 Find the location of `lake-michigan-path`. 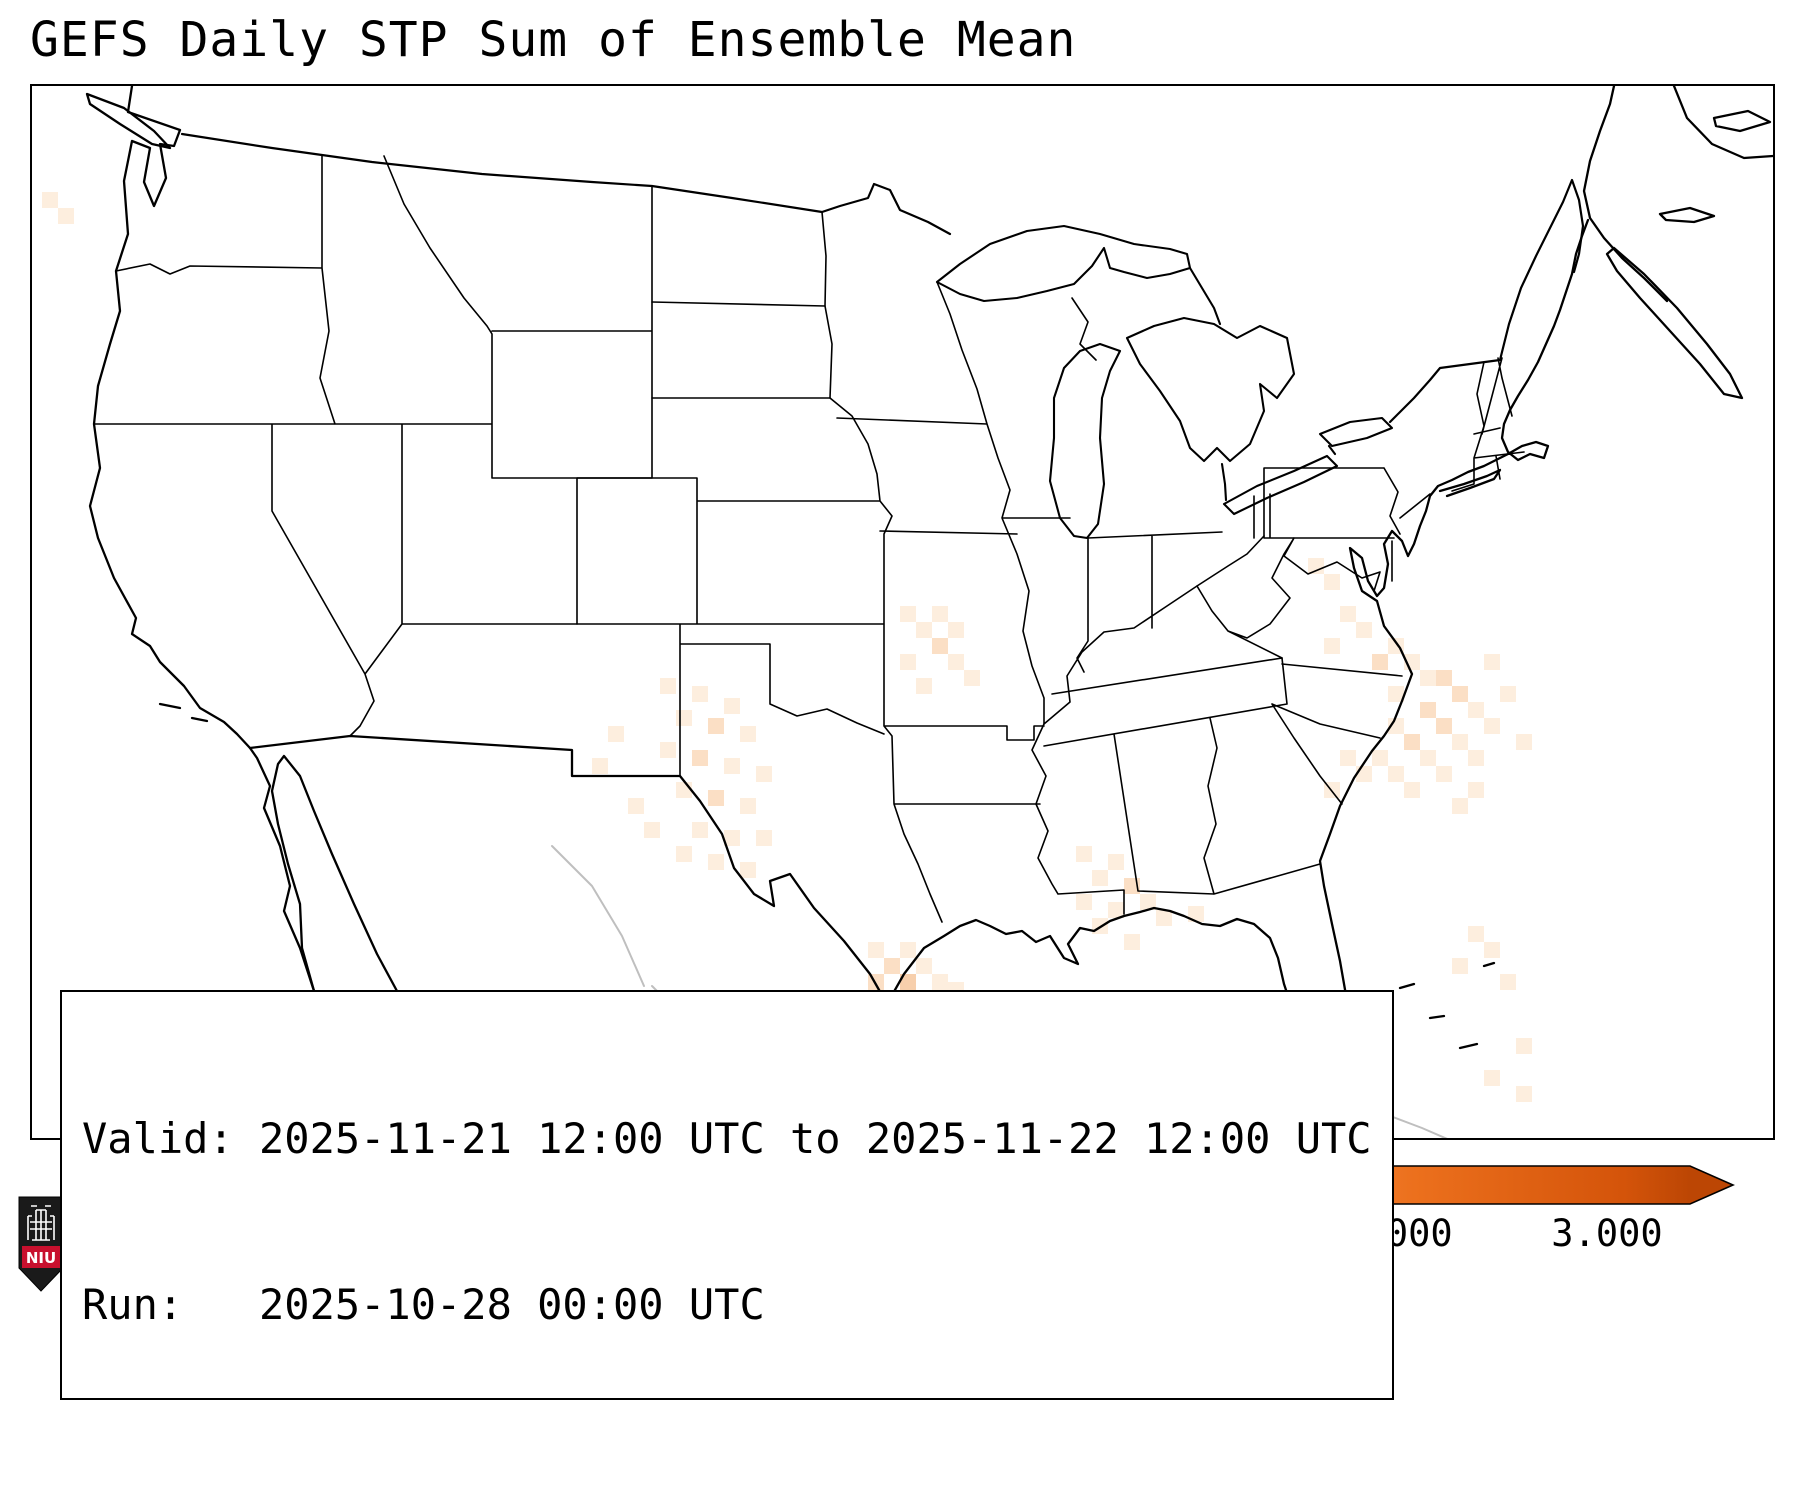

lake-michigan-path is located at coordinates (1085, 441).